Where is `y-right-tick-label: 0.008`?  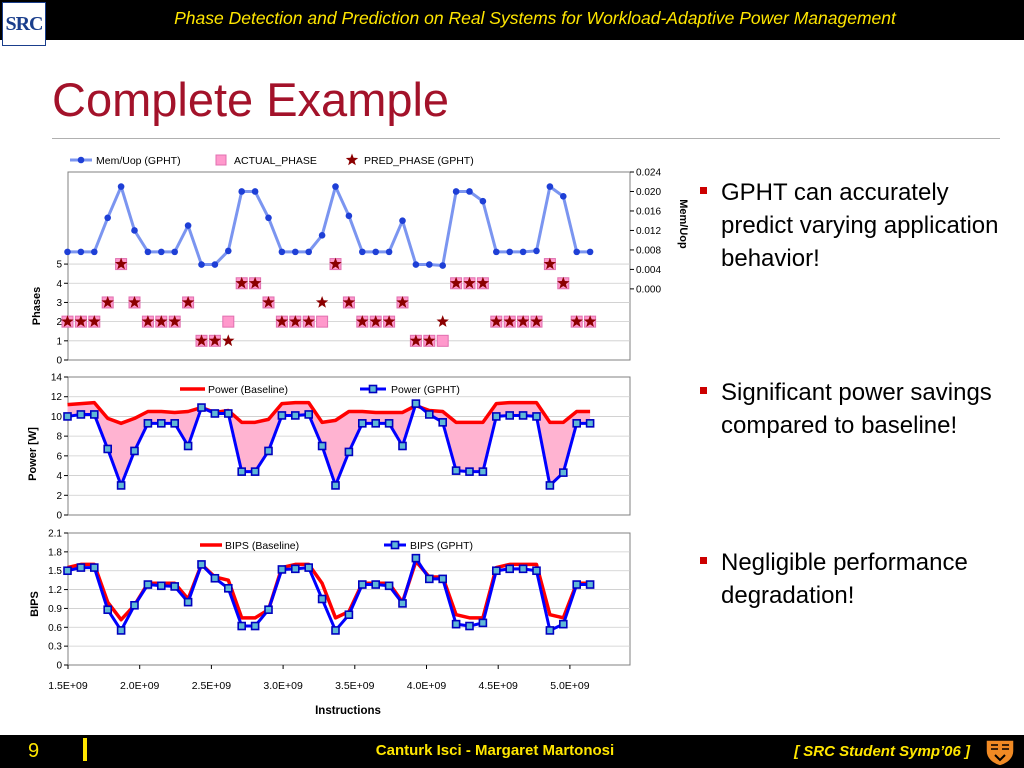 y-right-tick-label: 0.008 is located at coordinates (648, 250).